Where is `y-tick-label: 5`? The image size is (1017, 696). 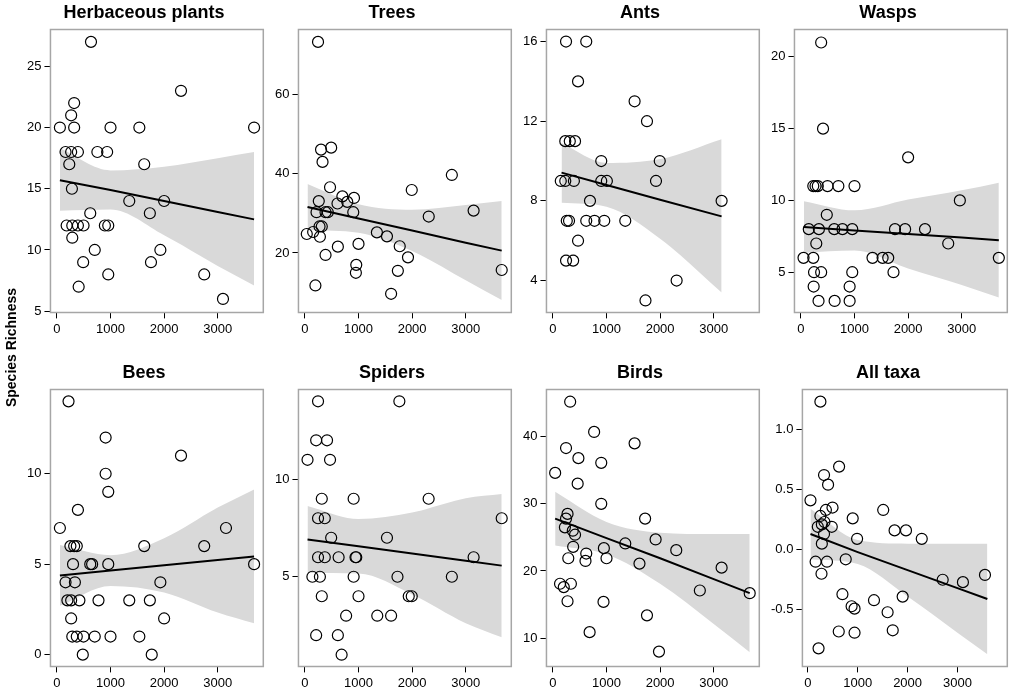 y-tick-label: 5 is located at coordinates (782, 271).